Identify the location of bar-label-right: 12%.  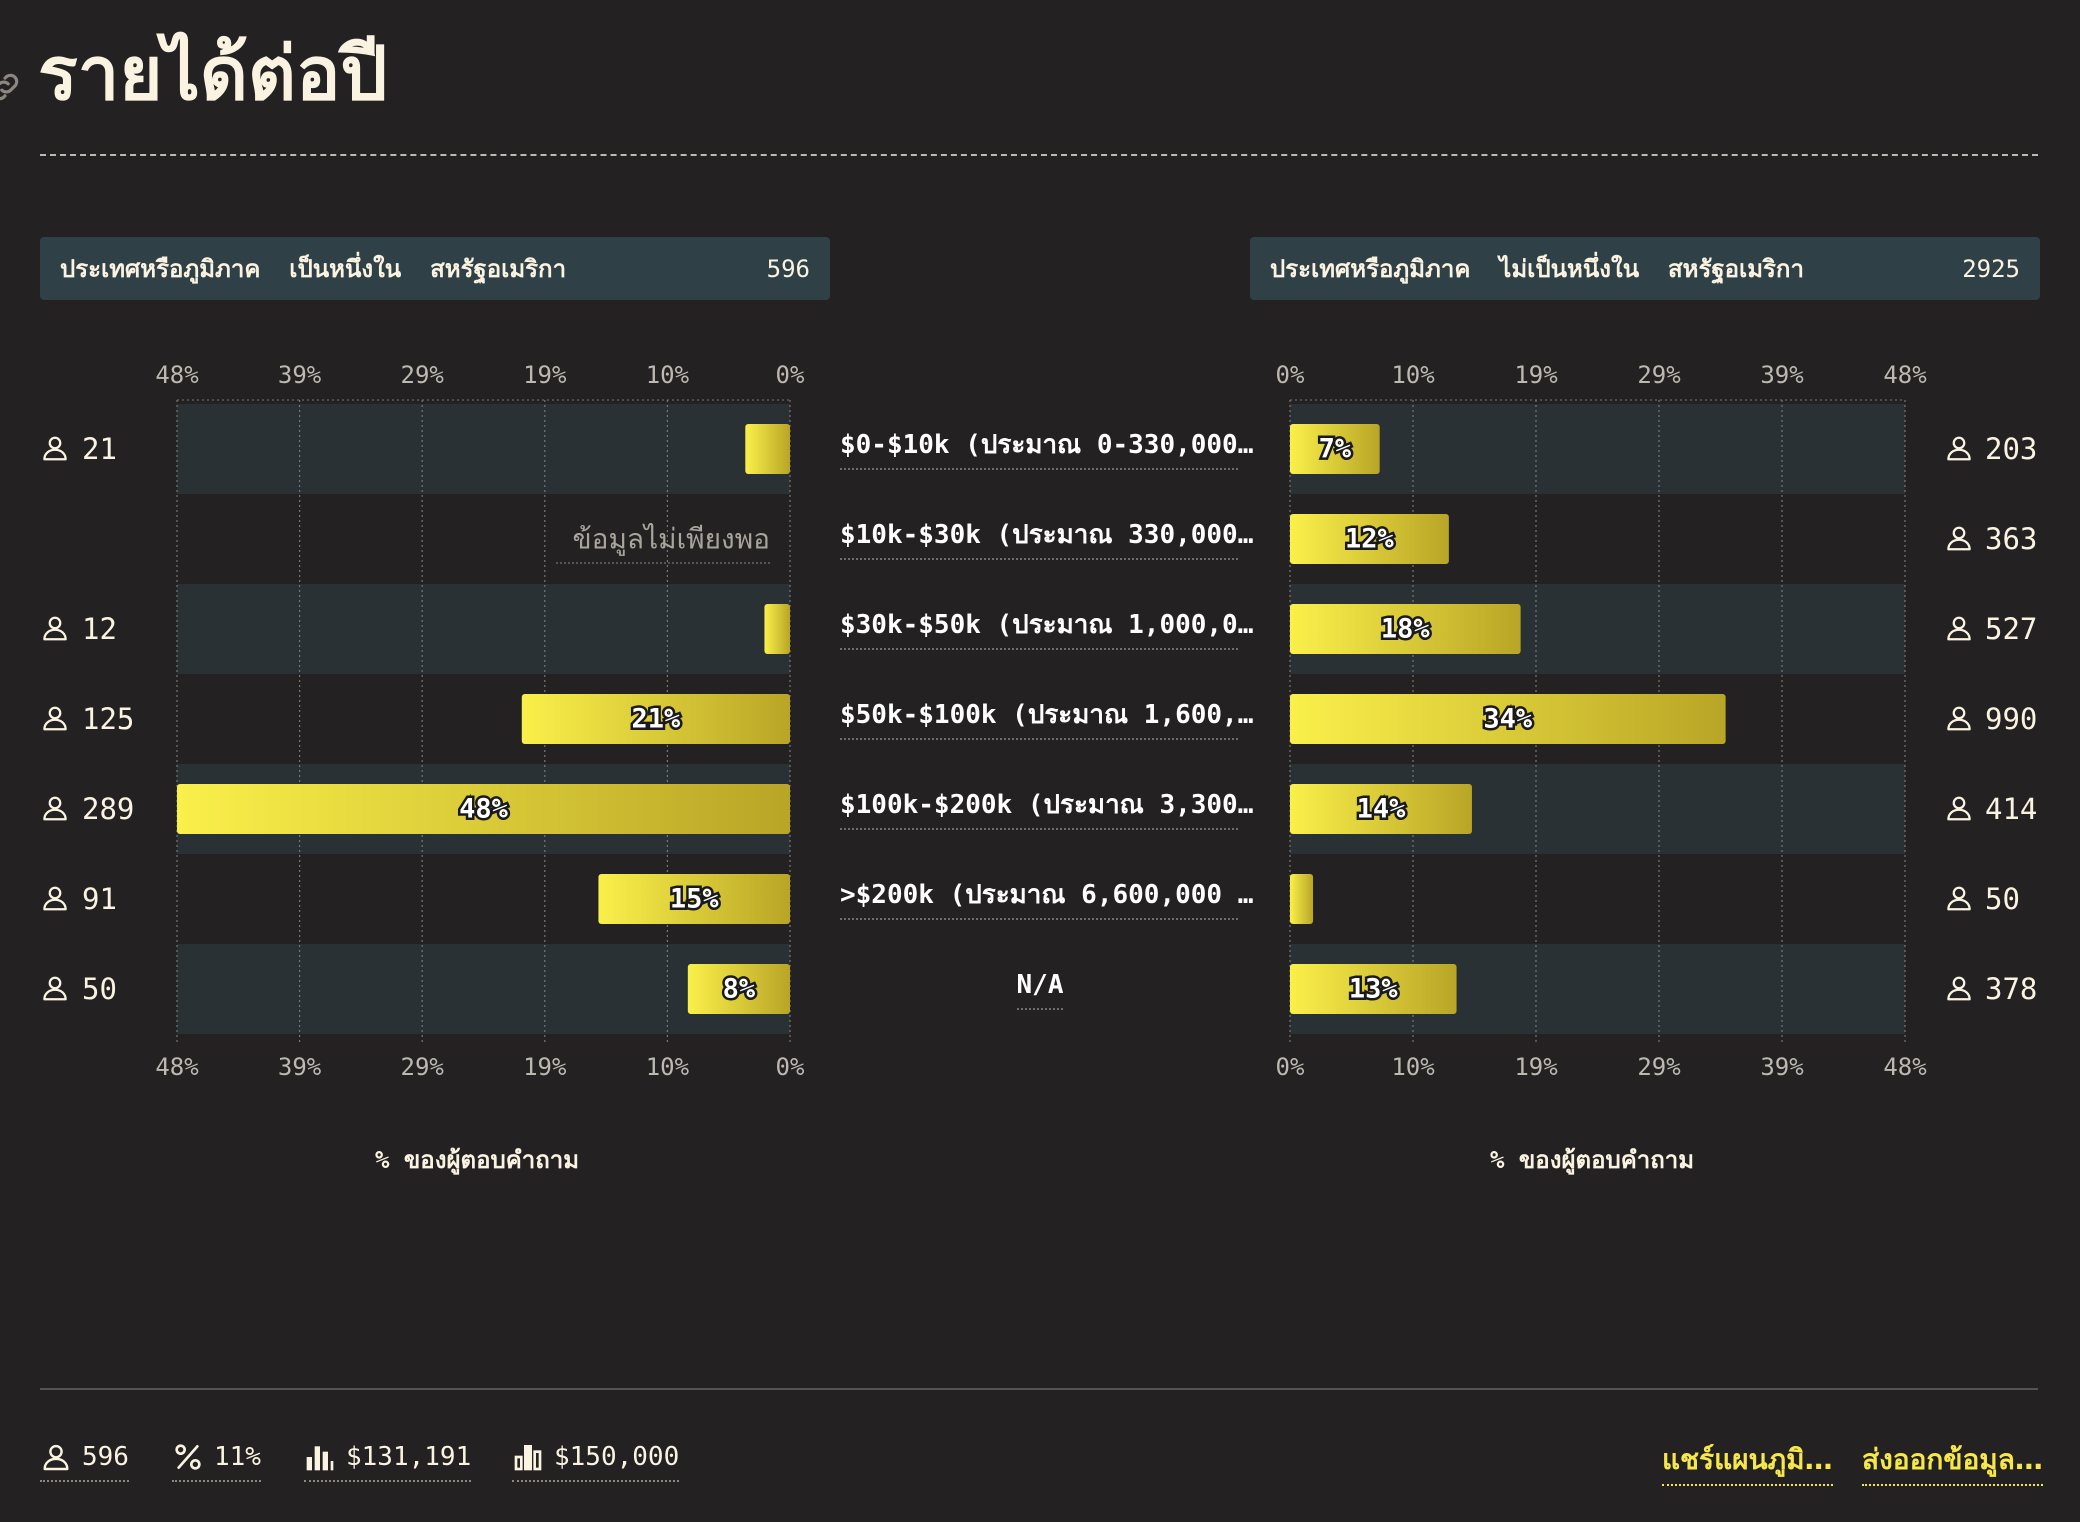
(1370, 539).